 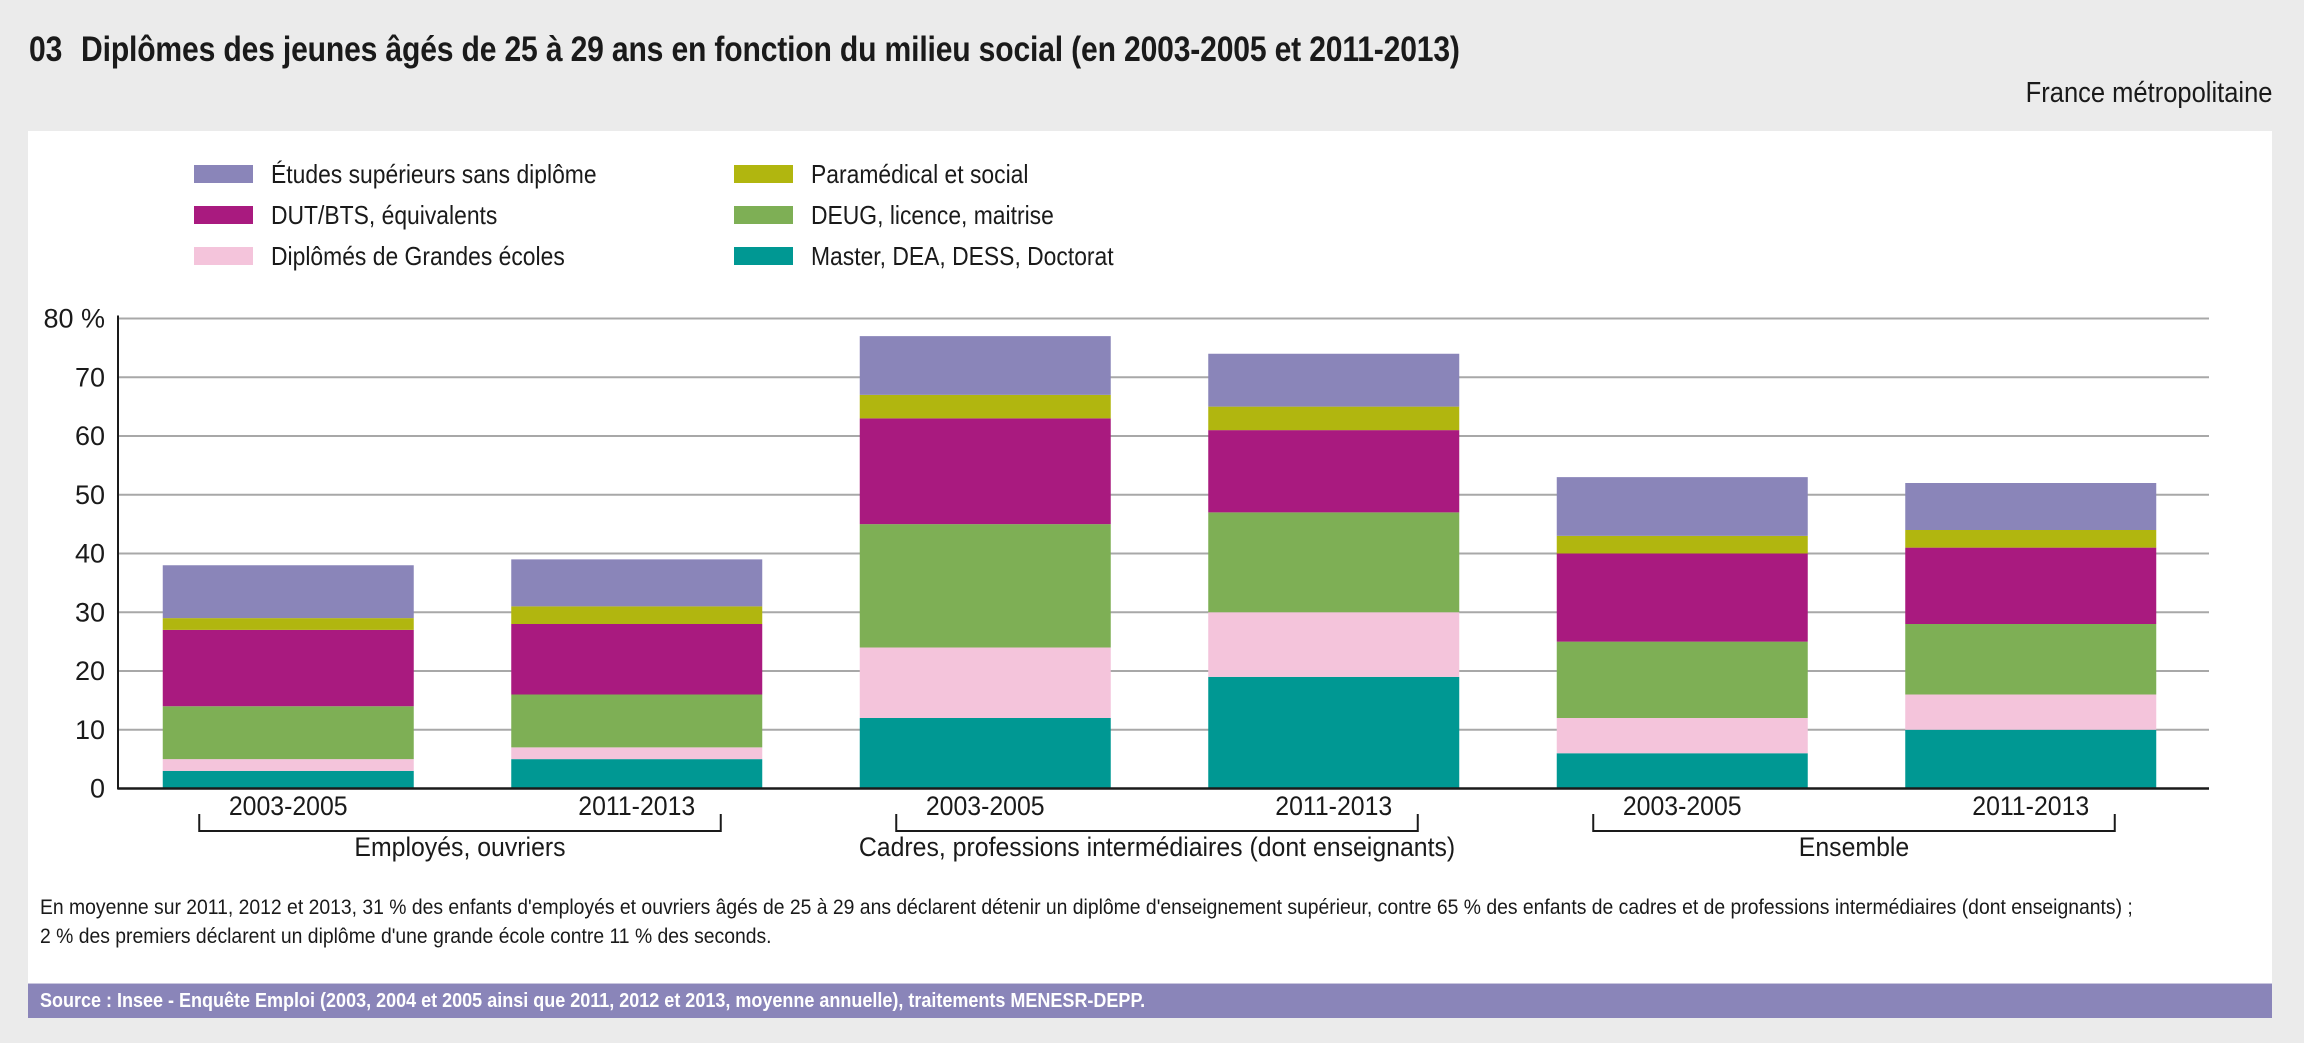 I want to click on y-tick-label: 80 %, so click(x=74, y=319).